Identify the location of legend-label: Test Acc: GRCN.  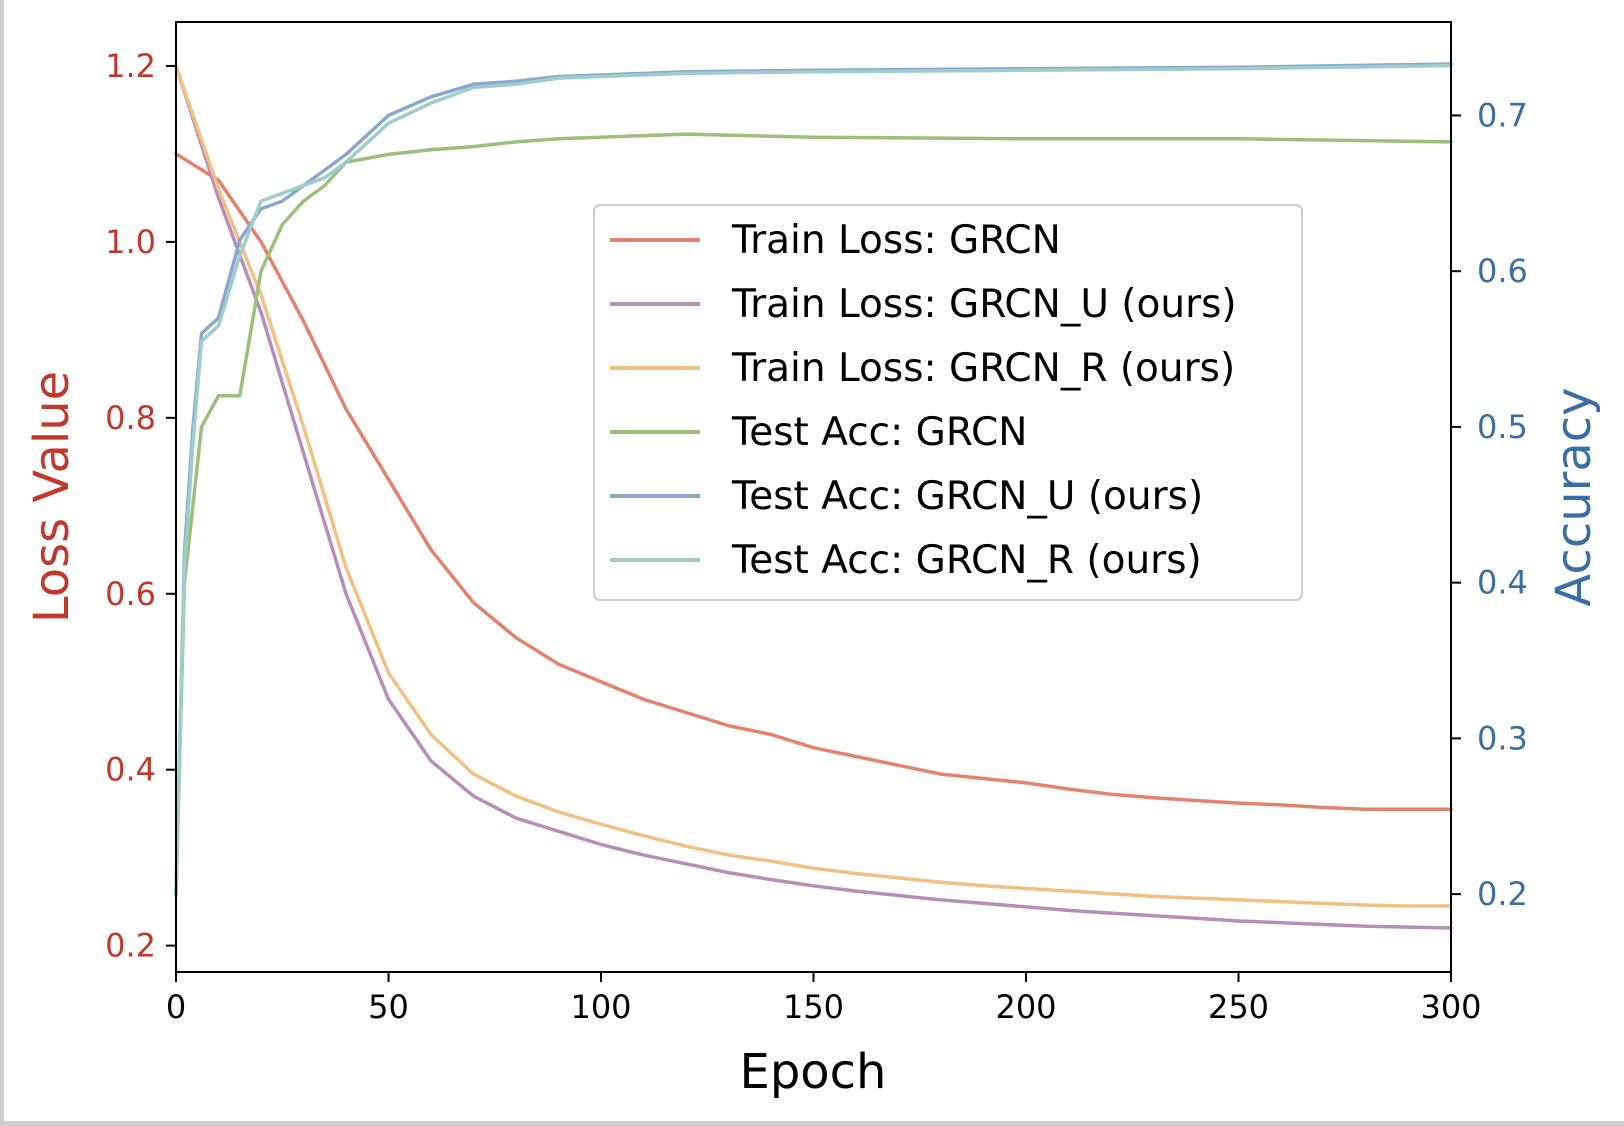
(879, 432).